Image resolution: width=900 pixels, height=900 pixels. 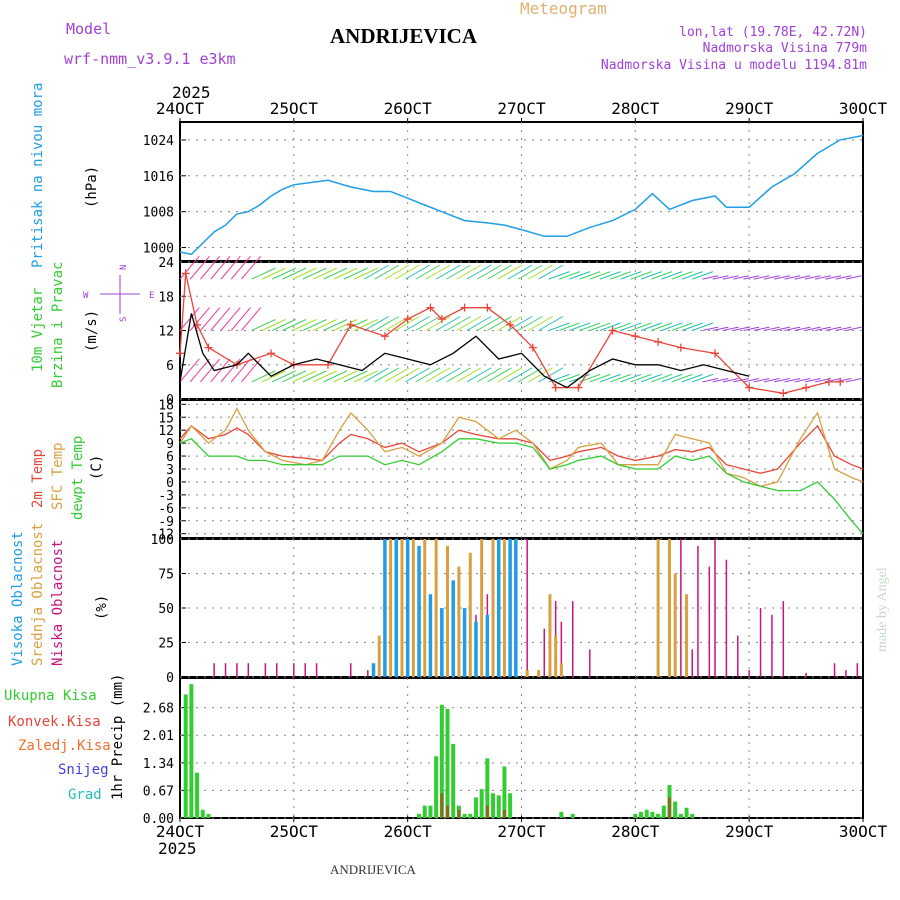 What do you see at coordinates (64, 746) in the screenshot?
I see `precip-frz-label: Zaledj.Kisa` at bounding box center [64, 746].